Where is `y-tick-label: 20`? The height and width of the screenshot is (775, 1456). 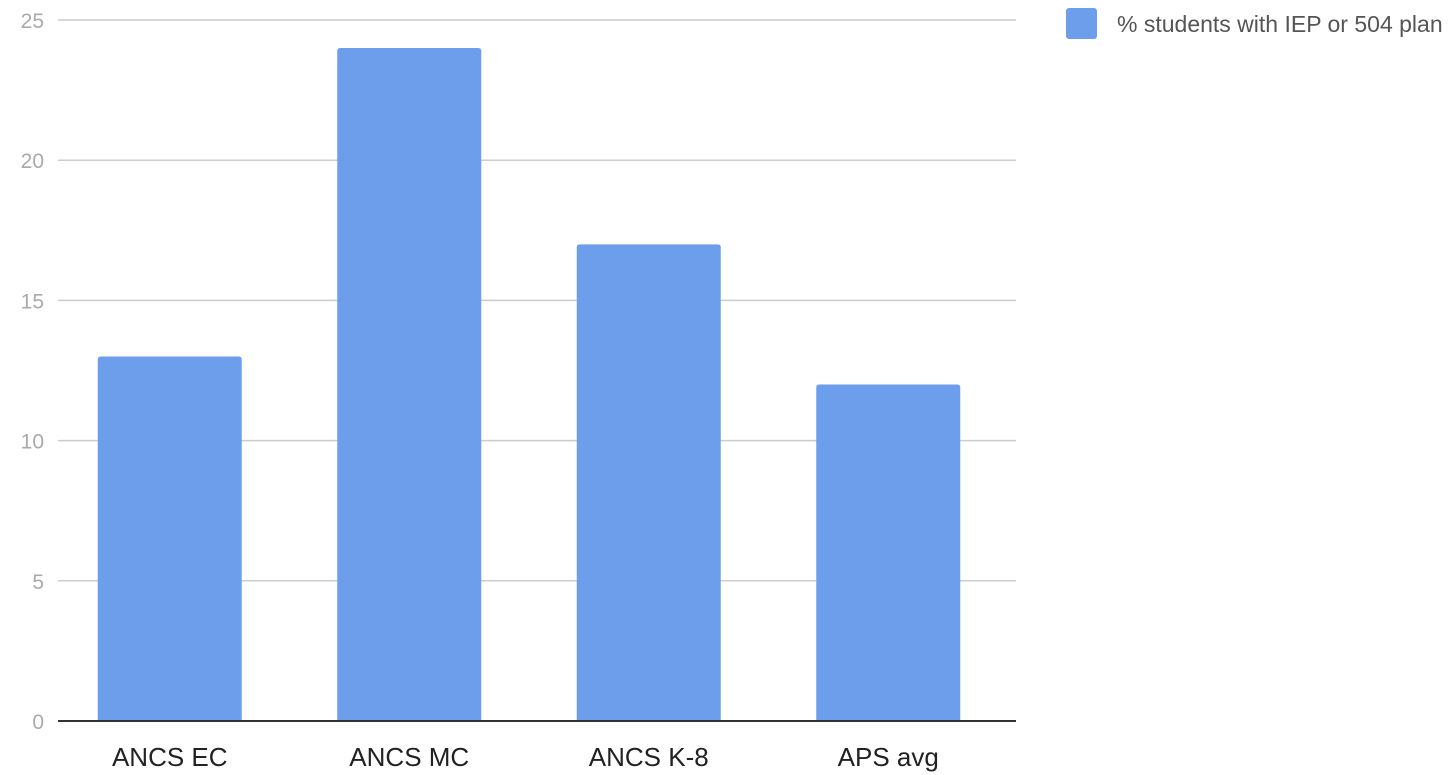 y-tick-label: 20 is located at coordinates (32, 161).